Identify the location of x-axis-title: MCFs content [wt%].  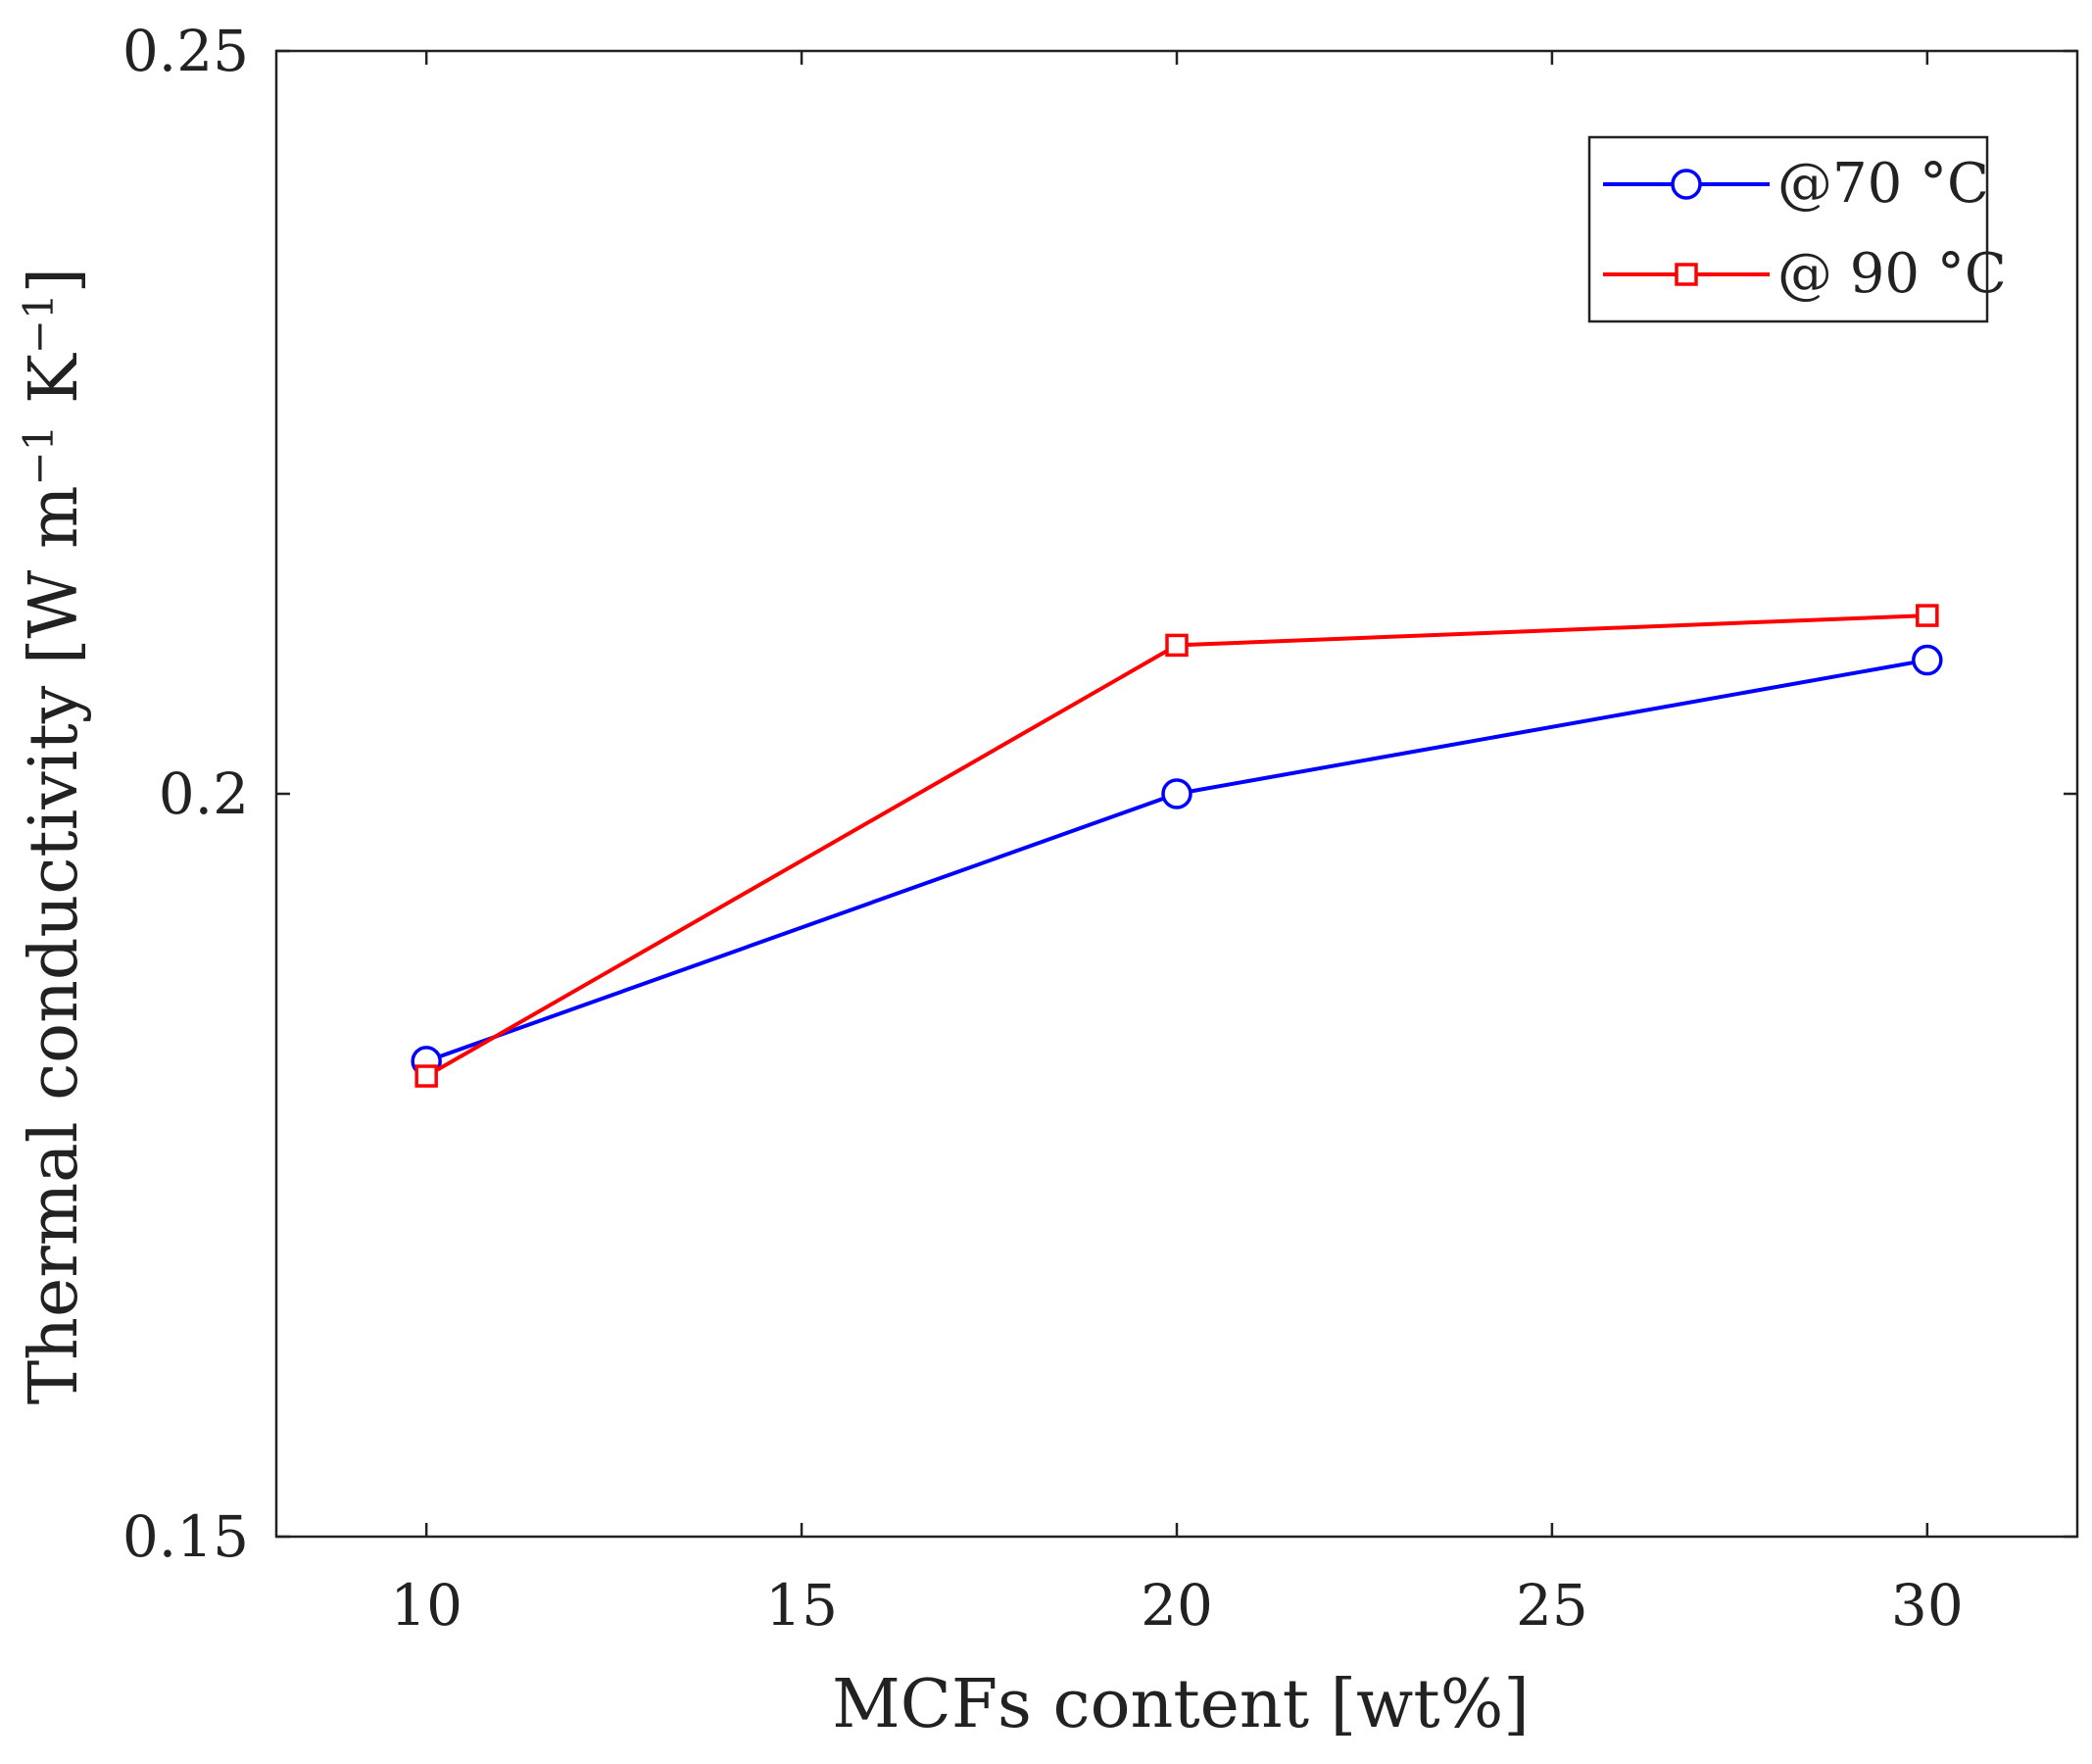
(1181, 1704).